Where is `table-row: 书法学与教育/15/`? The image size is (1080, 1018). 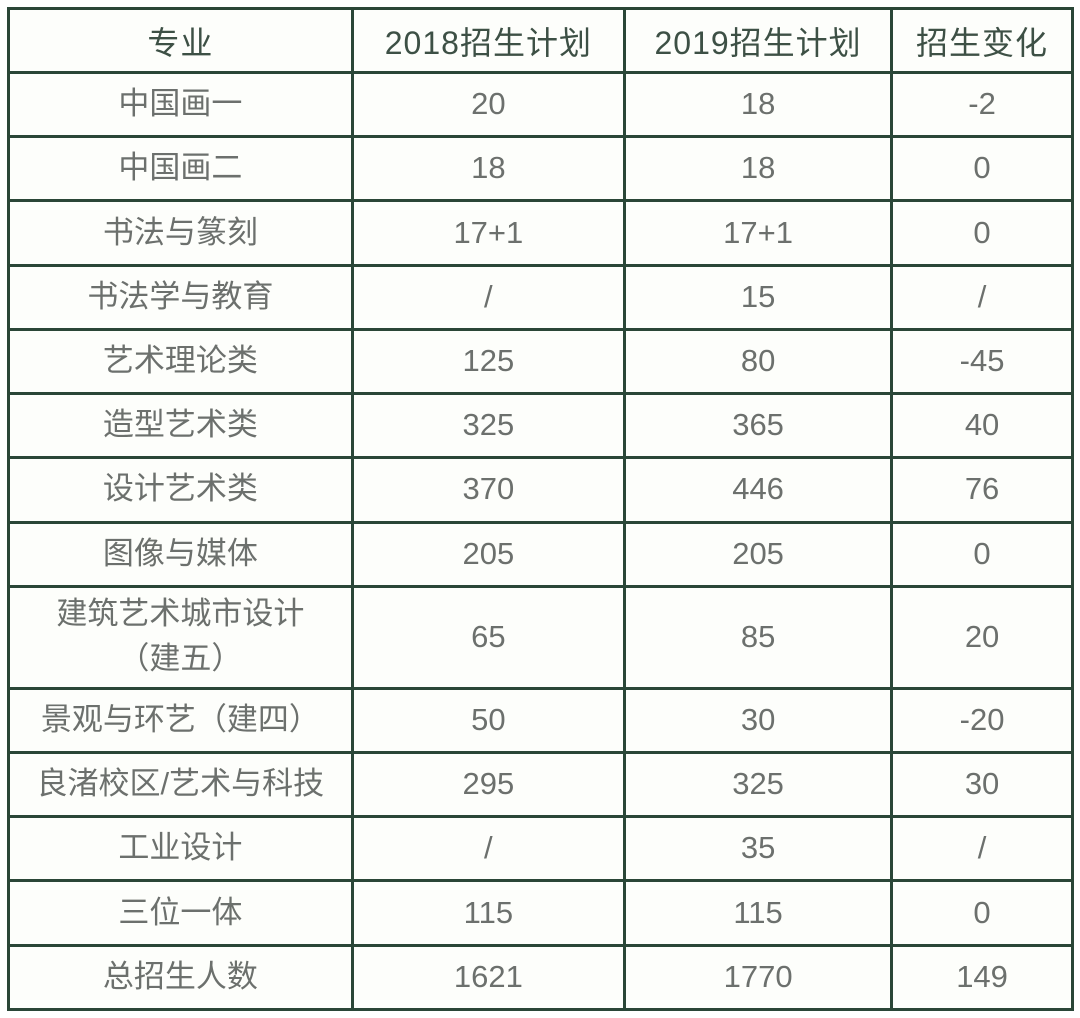
table-row: 书法学与教育/15/ is located at coordinates (540, 297).